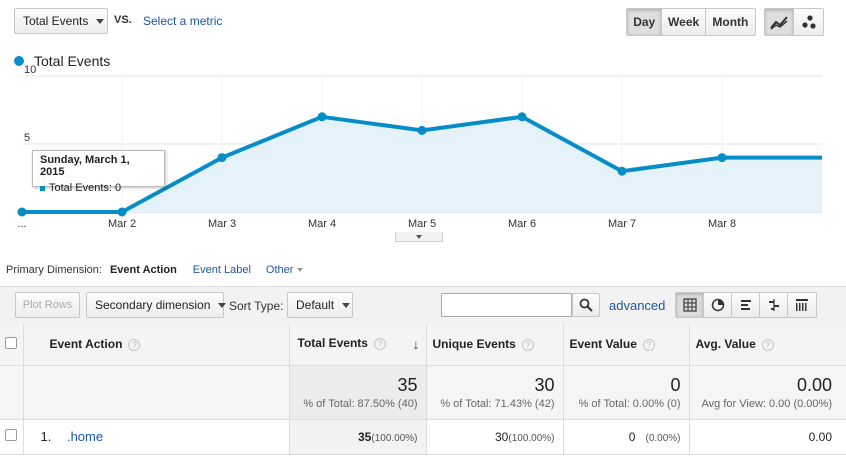 The width and height of the screenshot is (846, 460). Describe the element at coordinates (156, 437) in the screenshot. I see `row-event-action: 1. .home` at that location.